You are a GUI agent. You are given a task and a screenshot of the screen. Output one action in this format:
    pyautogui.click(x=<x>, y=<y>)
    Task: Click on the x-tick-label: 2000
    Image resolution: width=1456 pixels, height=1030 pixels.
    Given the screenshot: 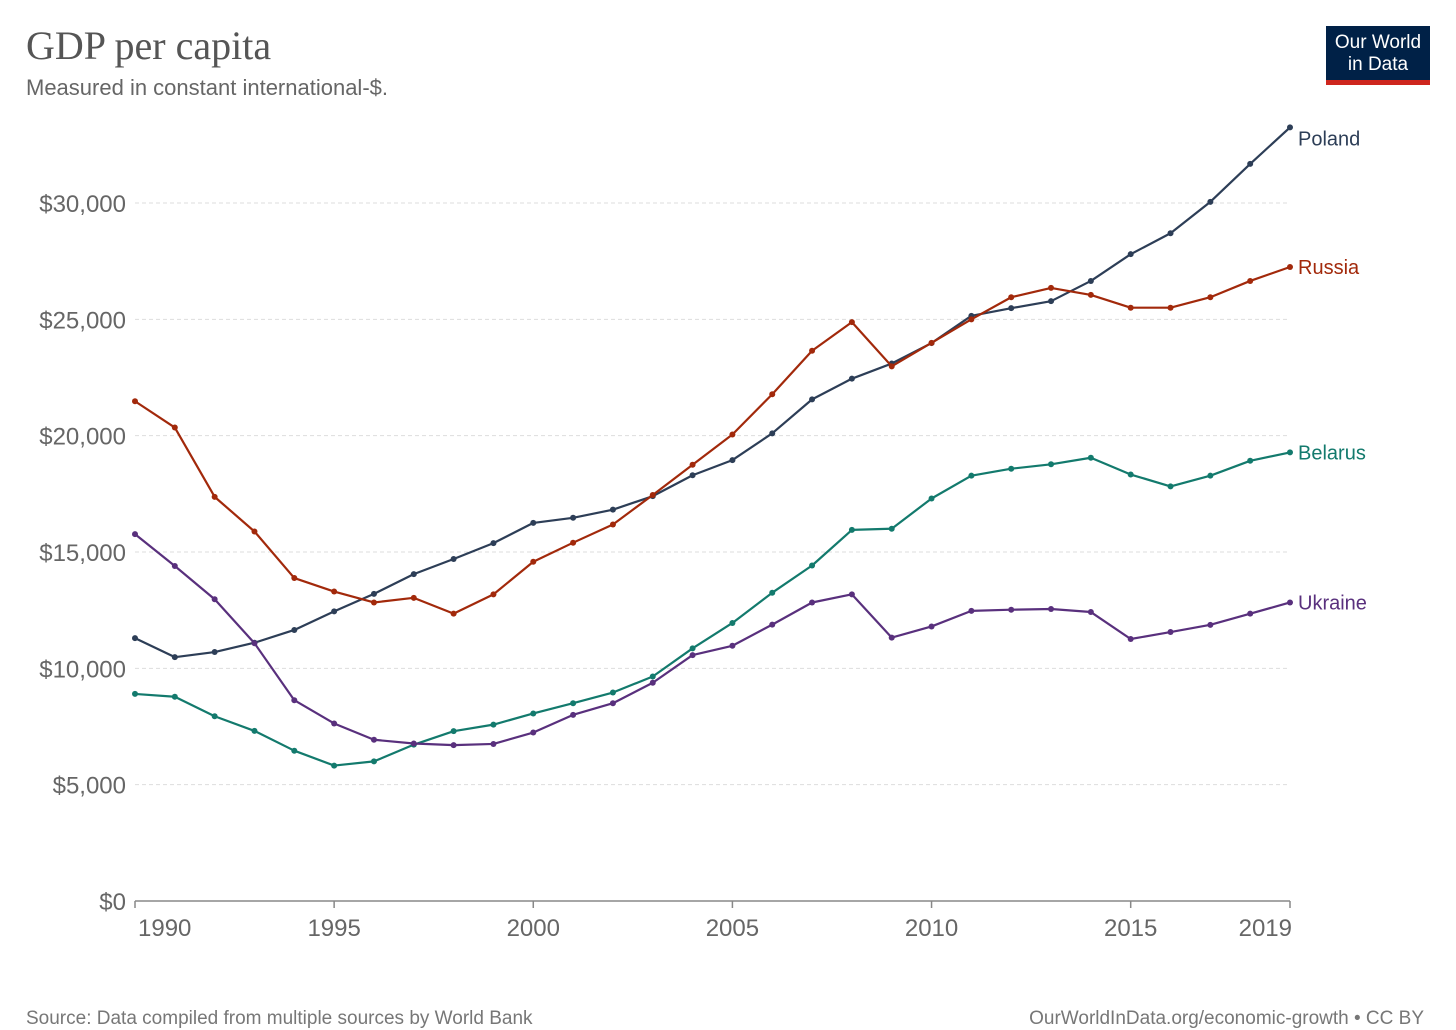 What is the action you would take?
    pyautogui.click(x=533, y=928)
    